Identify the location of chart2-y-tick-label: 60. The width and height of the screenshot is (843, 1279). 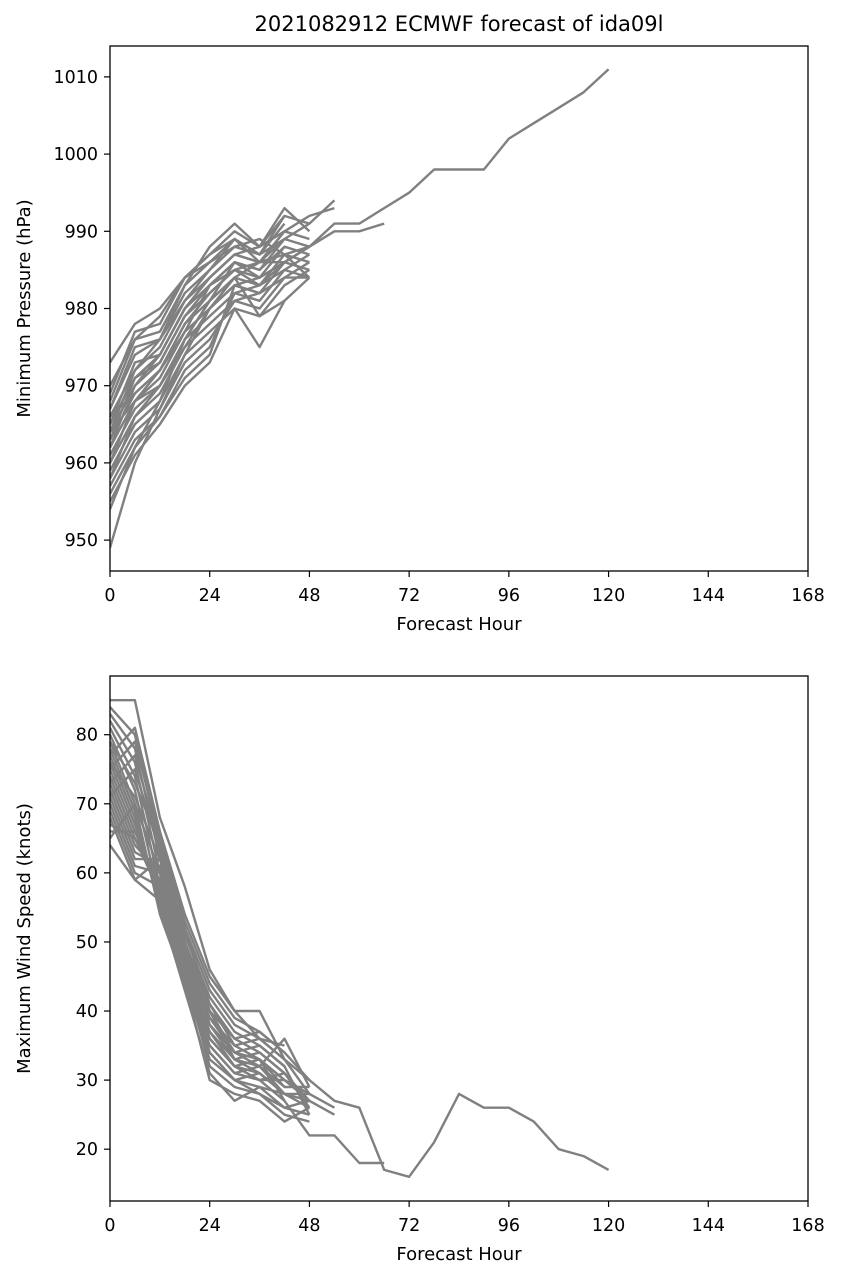
(87, 874).